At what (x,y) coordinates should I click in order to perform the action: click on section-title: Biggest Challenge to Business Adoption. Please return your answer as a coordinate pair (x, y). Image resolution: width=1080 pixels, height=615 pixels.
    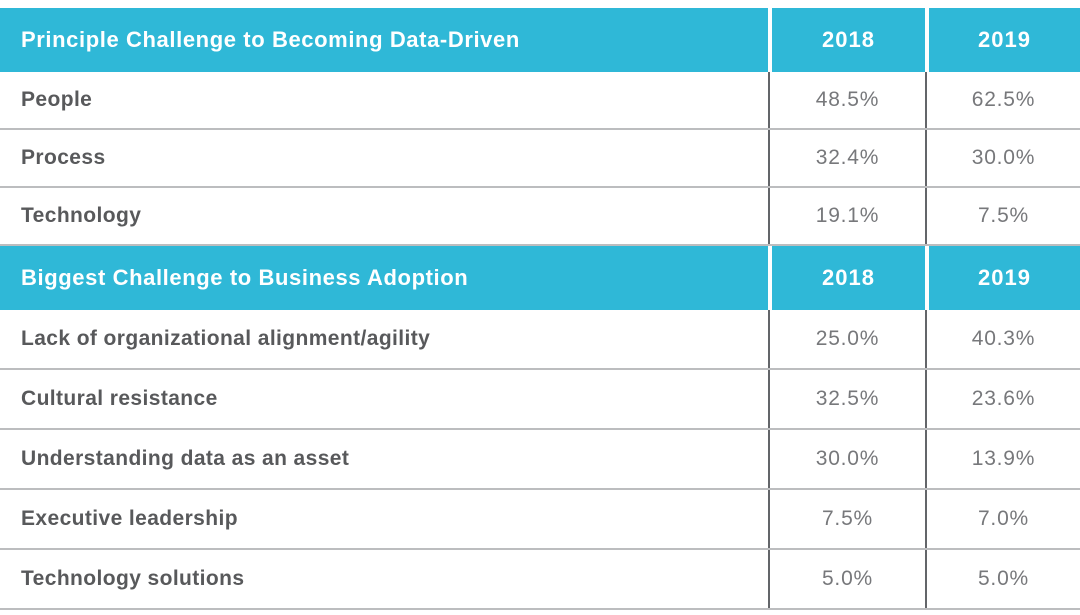
    Looking at the image, I should click on (245, 277).